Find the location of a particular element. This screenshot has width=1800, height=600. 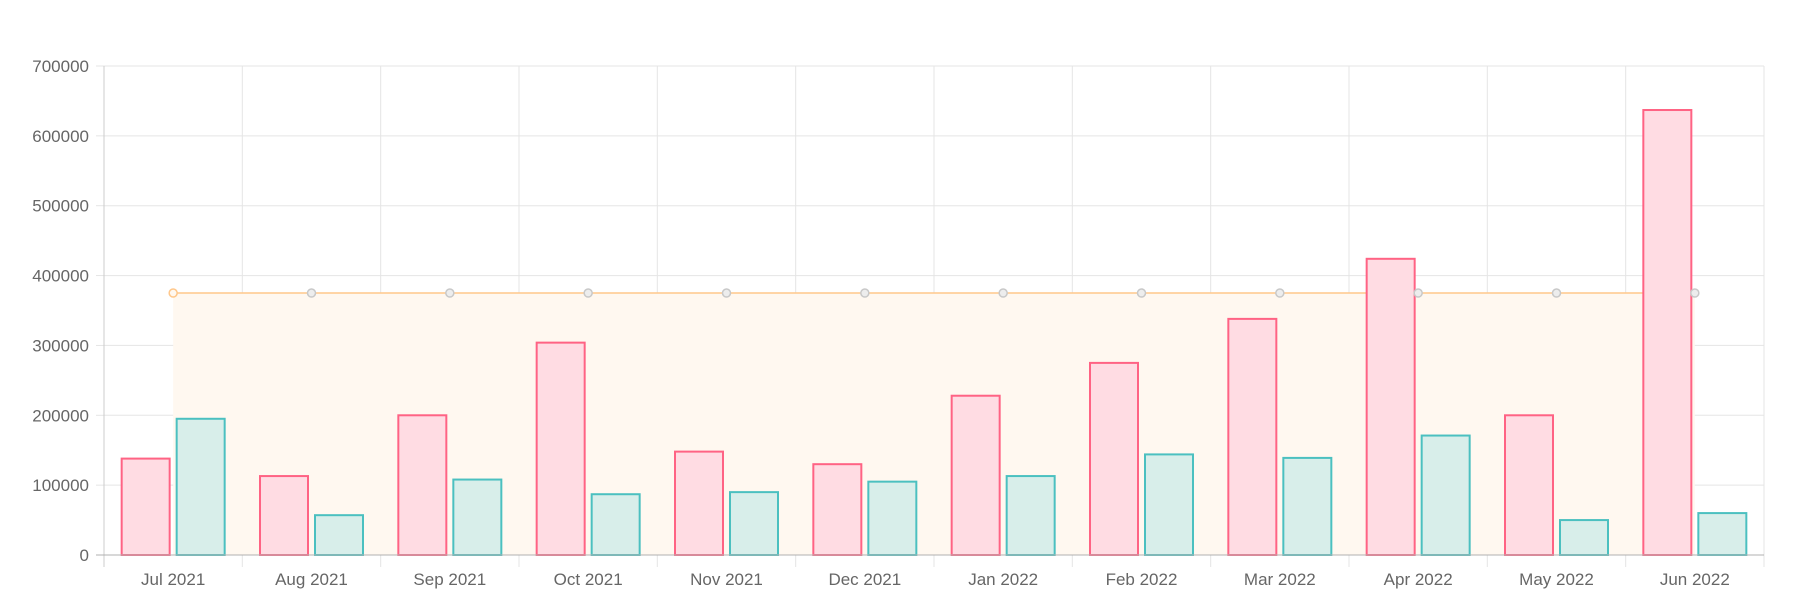

y-tick-label: 400000 is located at coordinates (60, 276).